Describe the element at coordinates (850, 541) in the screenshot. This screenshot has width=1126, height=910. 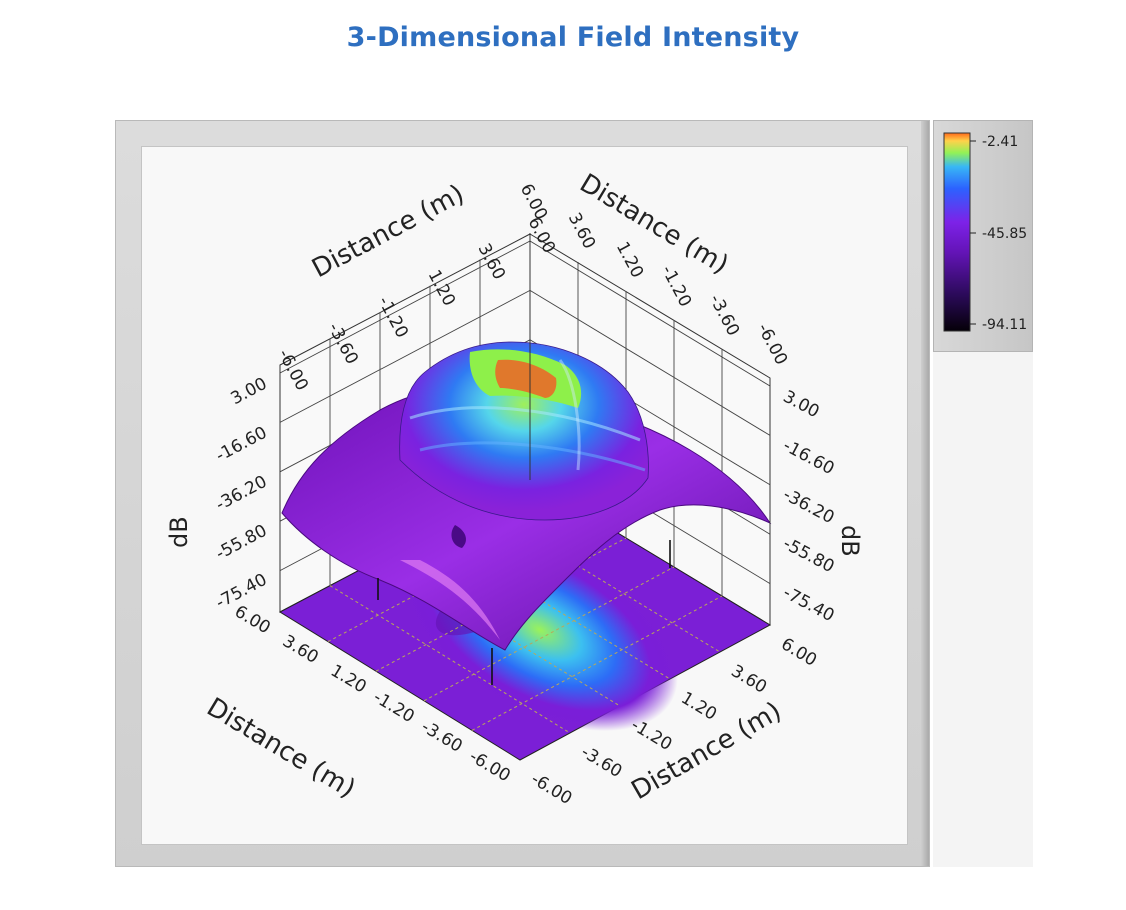
I see `axis-label-z-right: dB` at that location.